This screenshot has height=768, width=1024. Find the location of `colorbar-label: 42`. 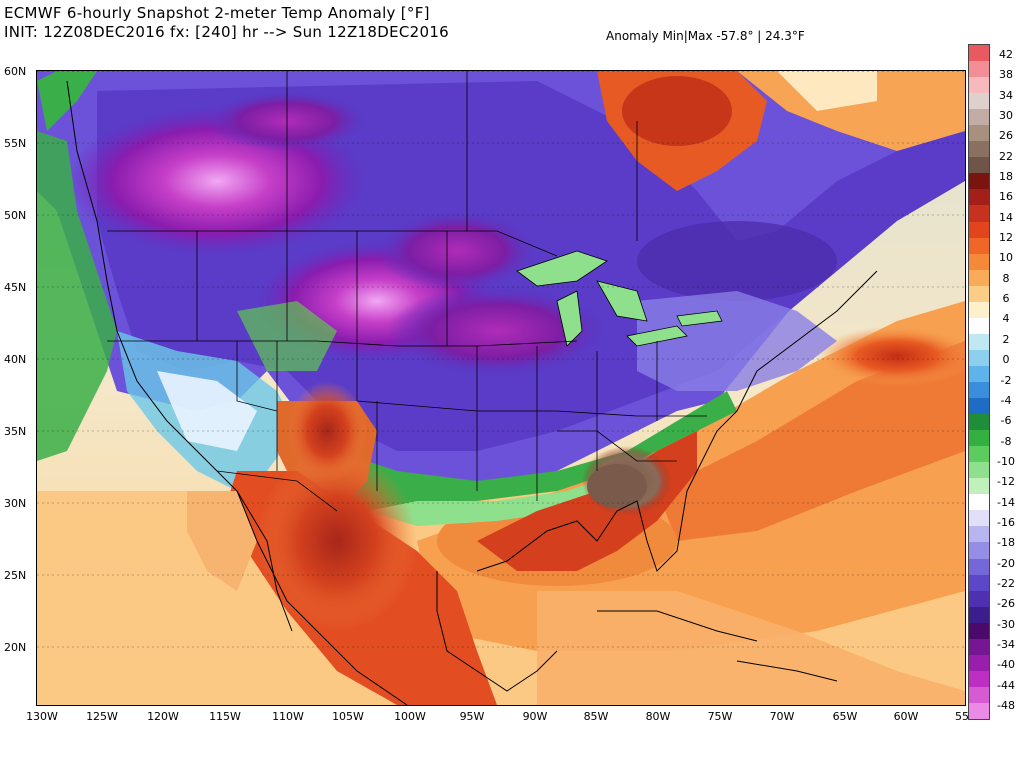

colorbar-label: 42 is located at coordinates (1006, 54).